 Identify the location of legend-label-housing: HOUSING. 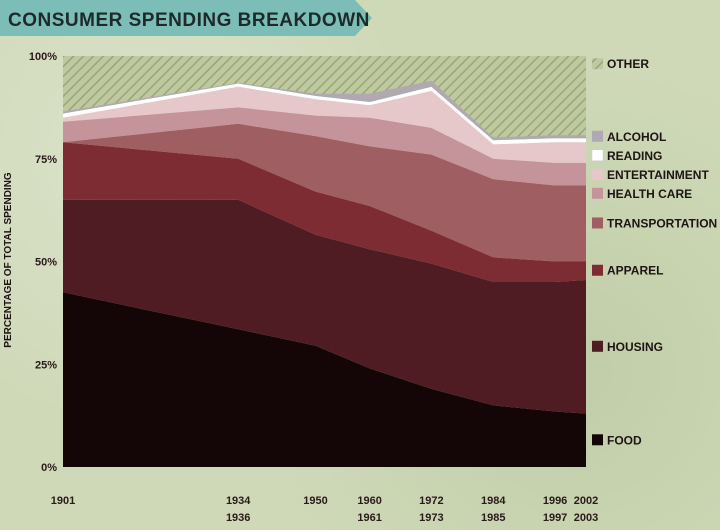
(635, 347).